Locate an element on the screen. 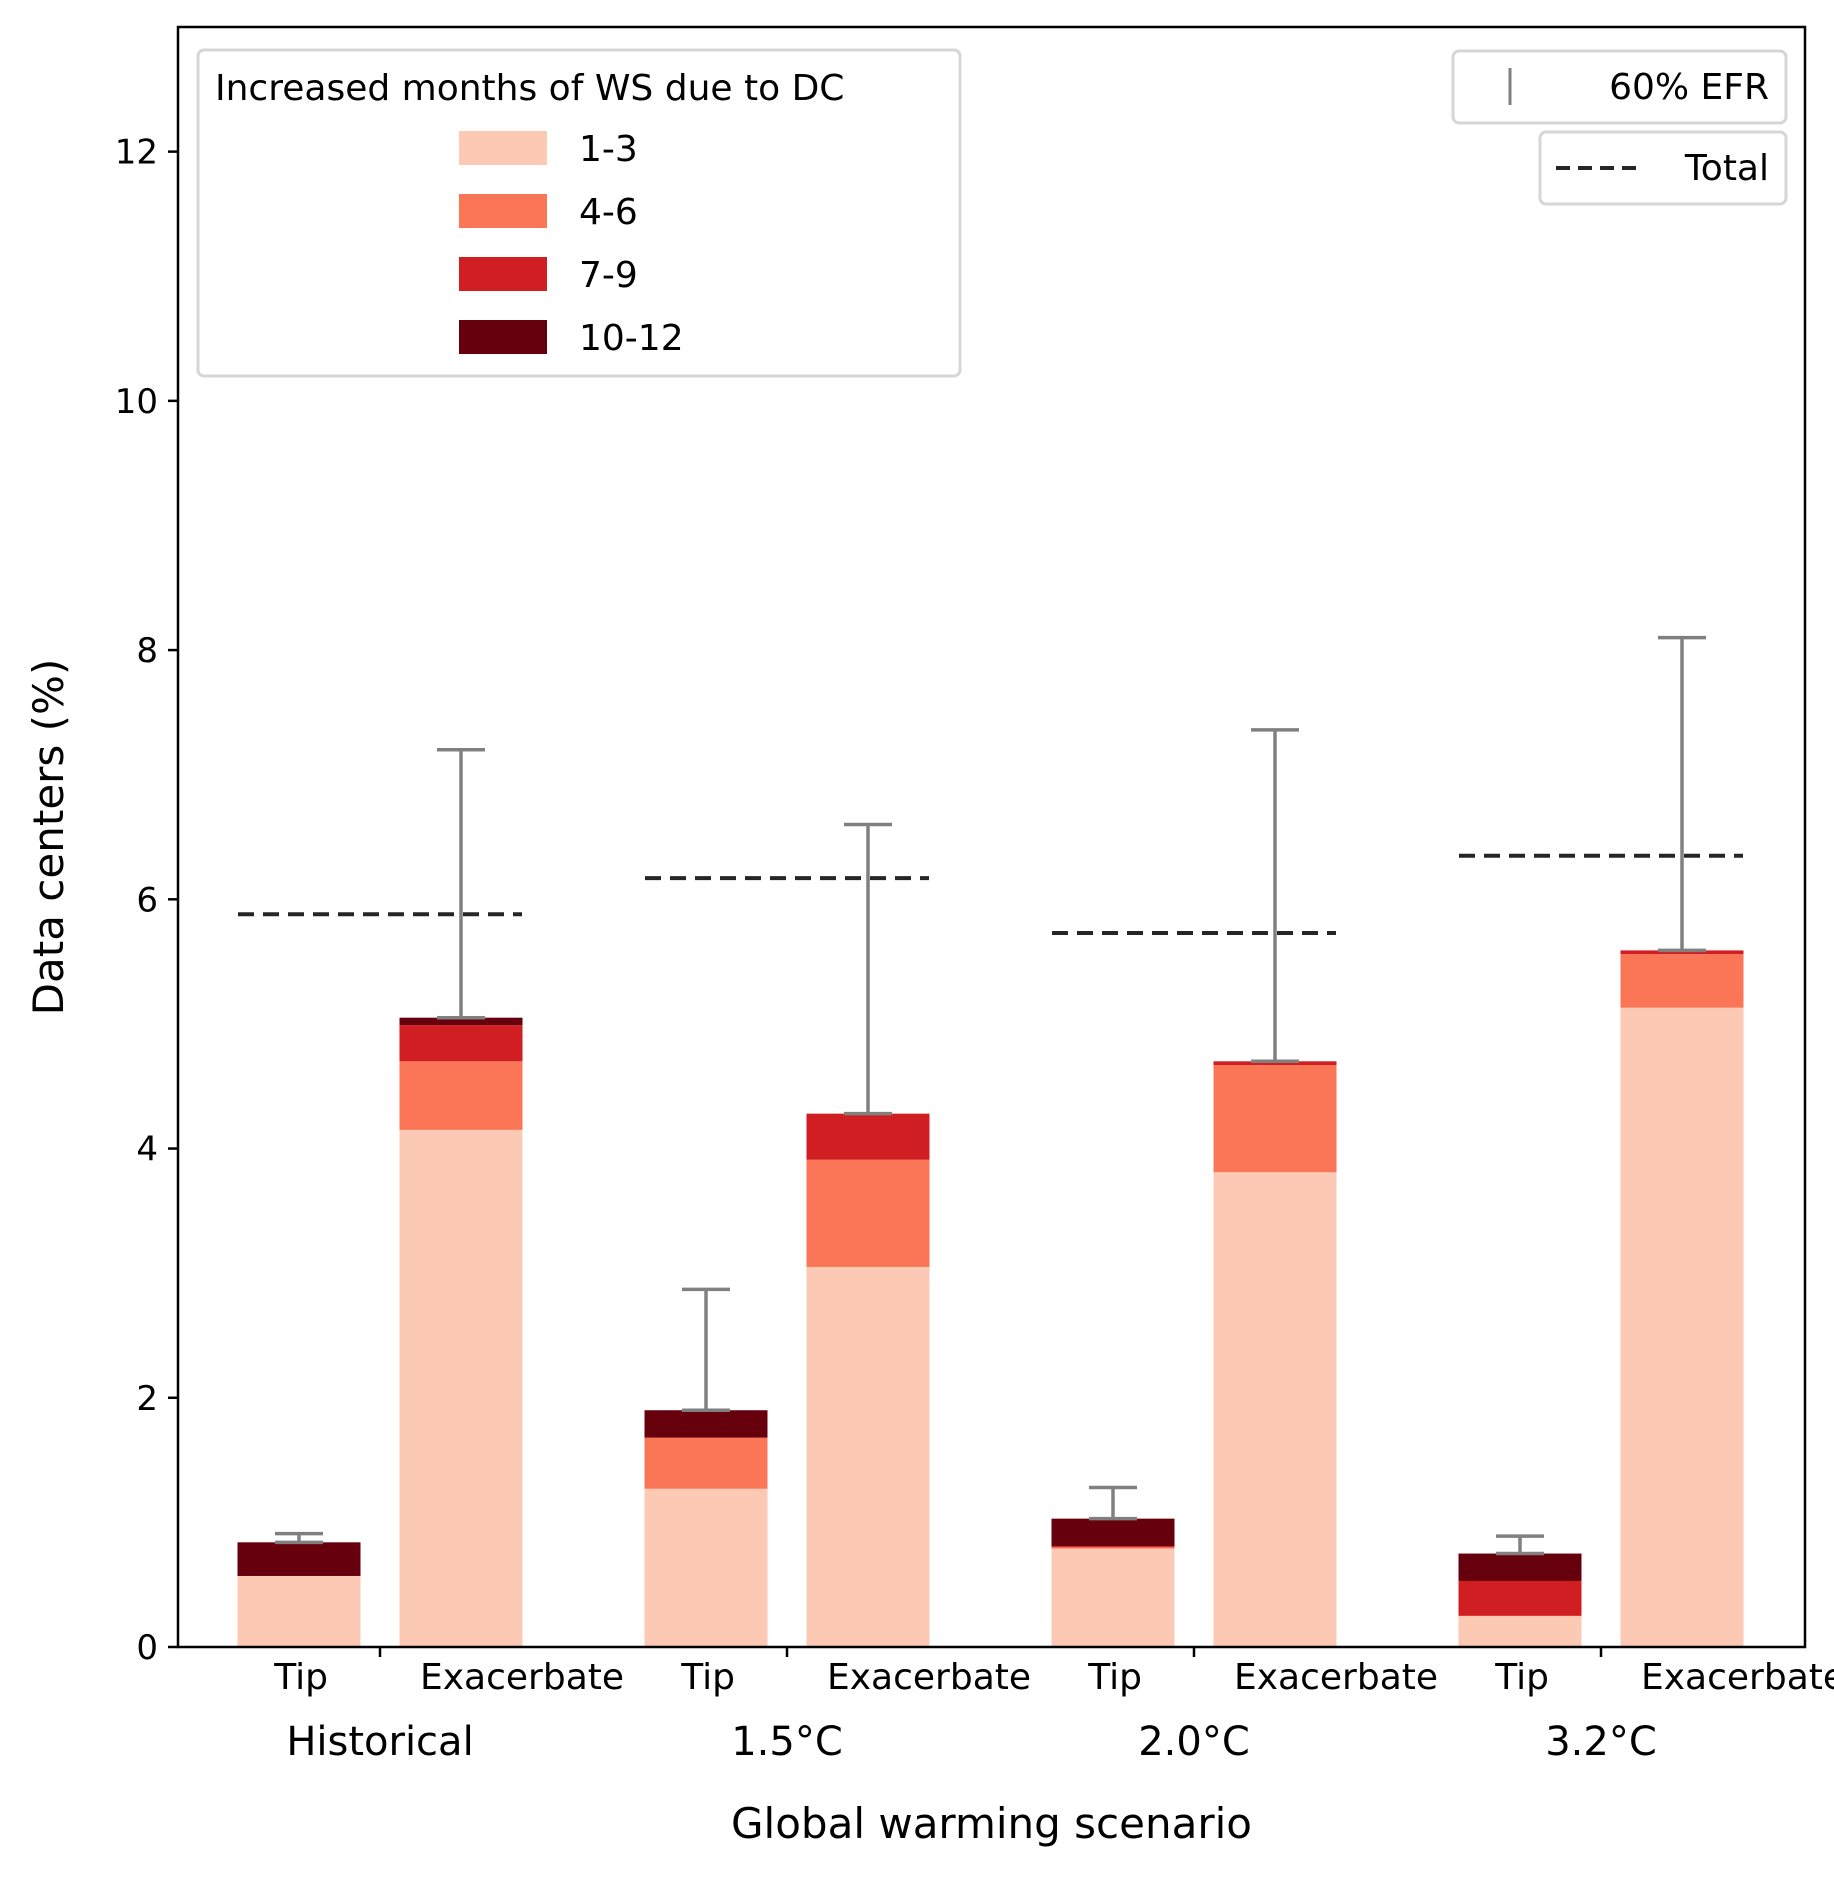  legend-label-1-3: 1-3 is located at coordinates (608, 149).